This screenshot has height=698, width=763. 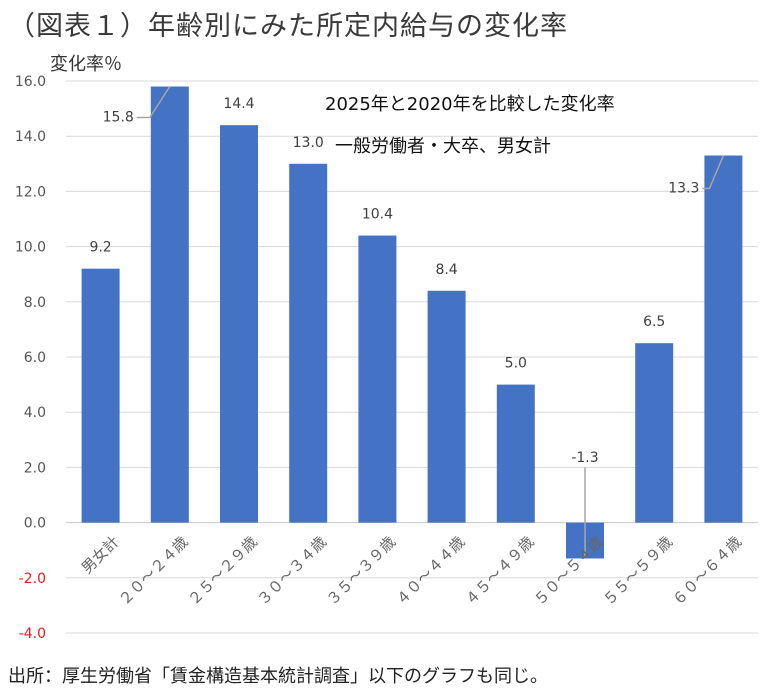 I want to click on category-label: ３５～３９歳, so click(x=361, y=571).